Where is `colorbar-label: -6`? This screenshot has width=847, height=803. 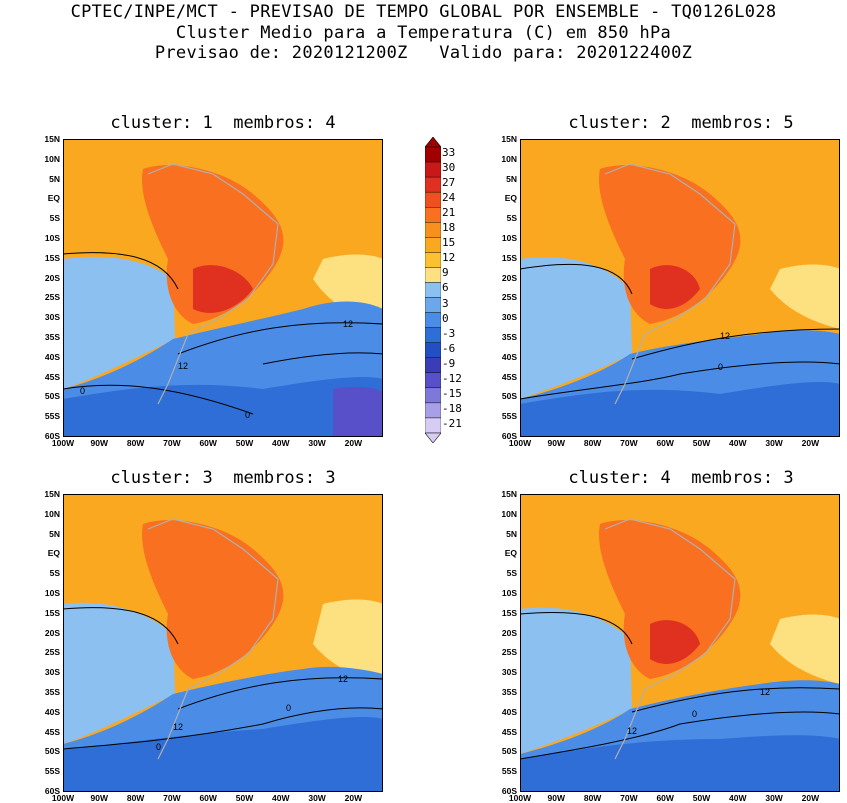 colorbar-label: -6 is located at coordinates (449, 348).